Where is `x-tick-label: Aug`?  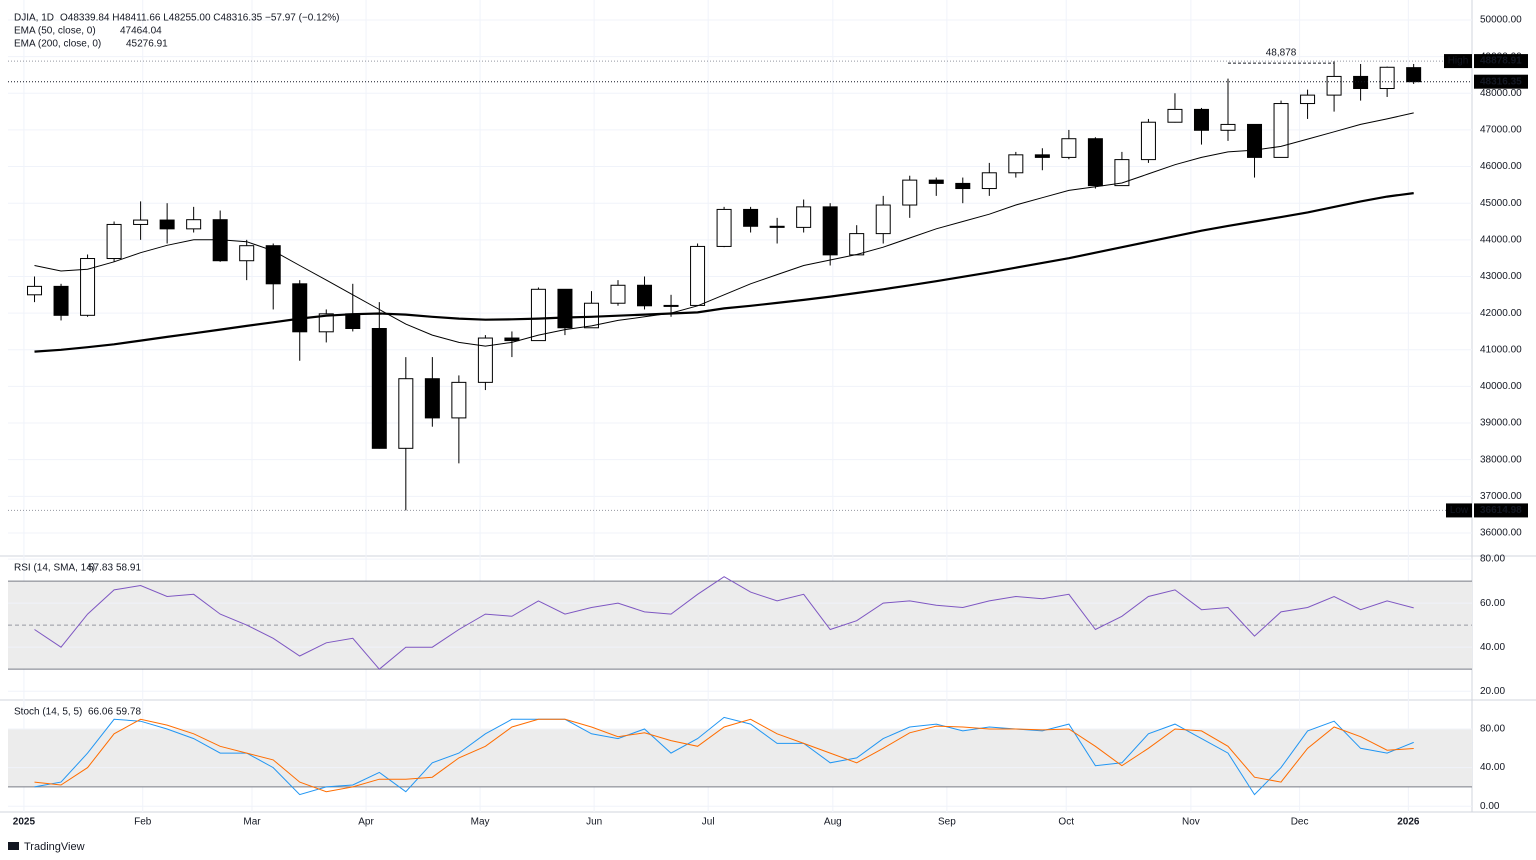 x-tick-label: Aug is located at coordinates (833, 822).